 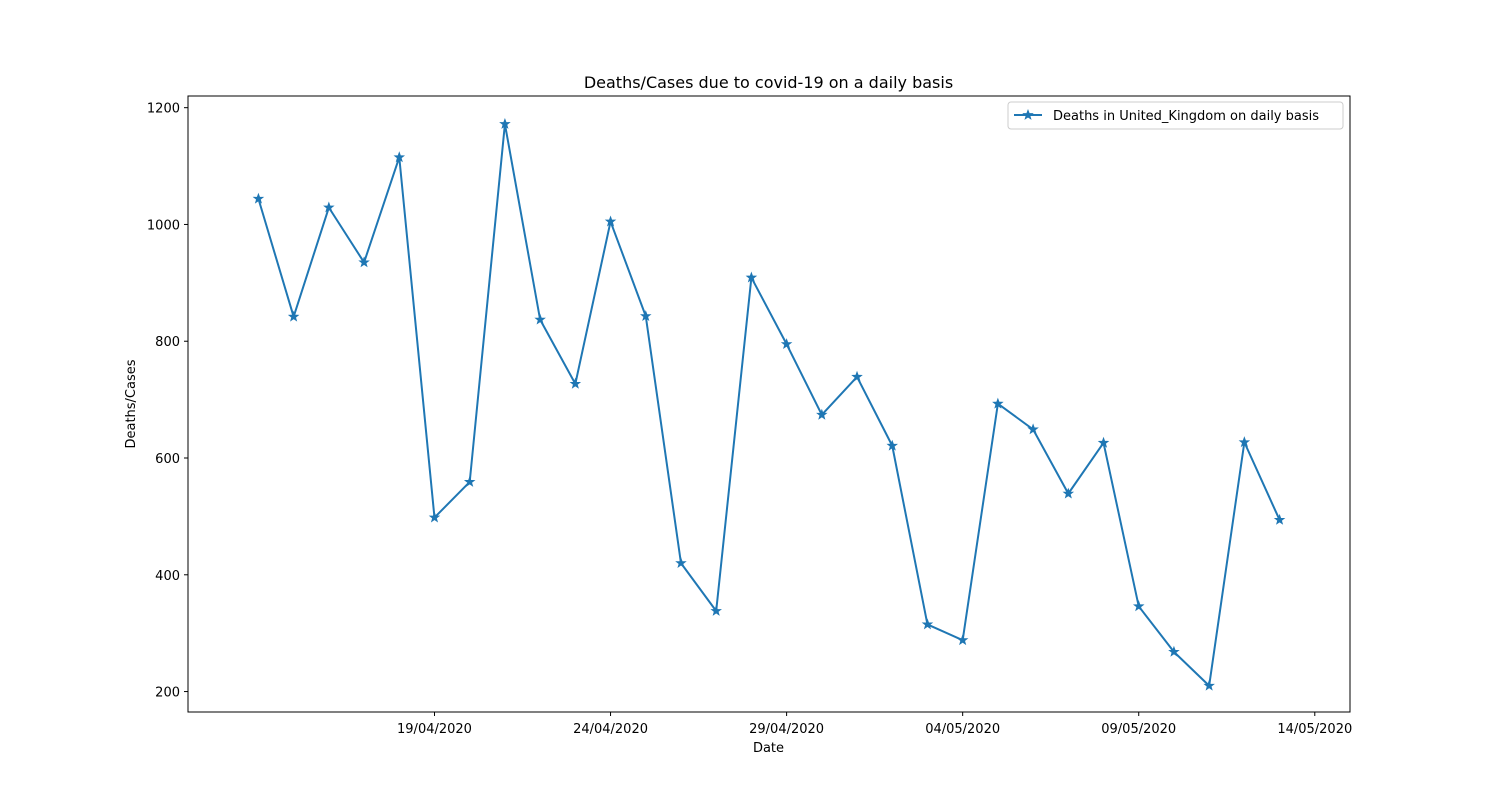 I want to click on legend-label: Deaths in United_Kingdom on daily basis, so click(x=1186, y=116).